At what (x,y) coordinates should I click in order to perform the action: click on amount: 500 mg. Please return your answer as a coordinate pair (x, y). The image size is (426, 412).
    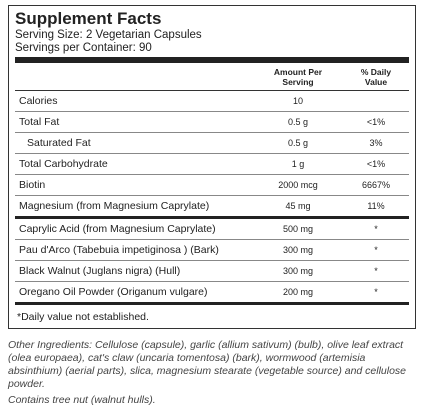
    Looking at the image, I should click on (298, 229).